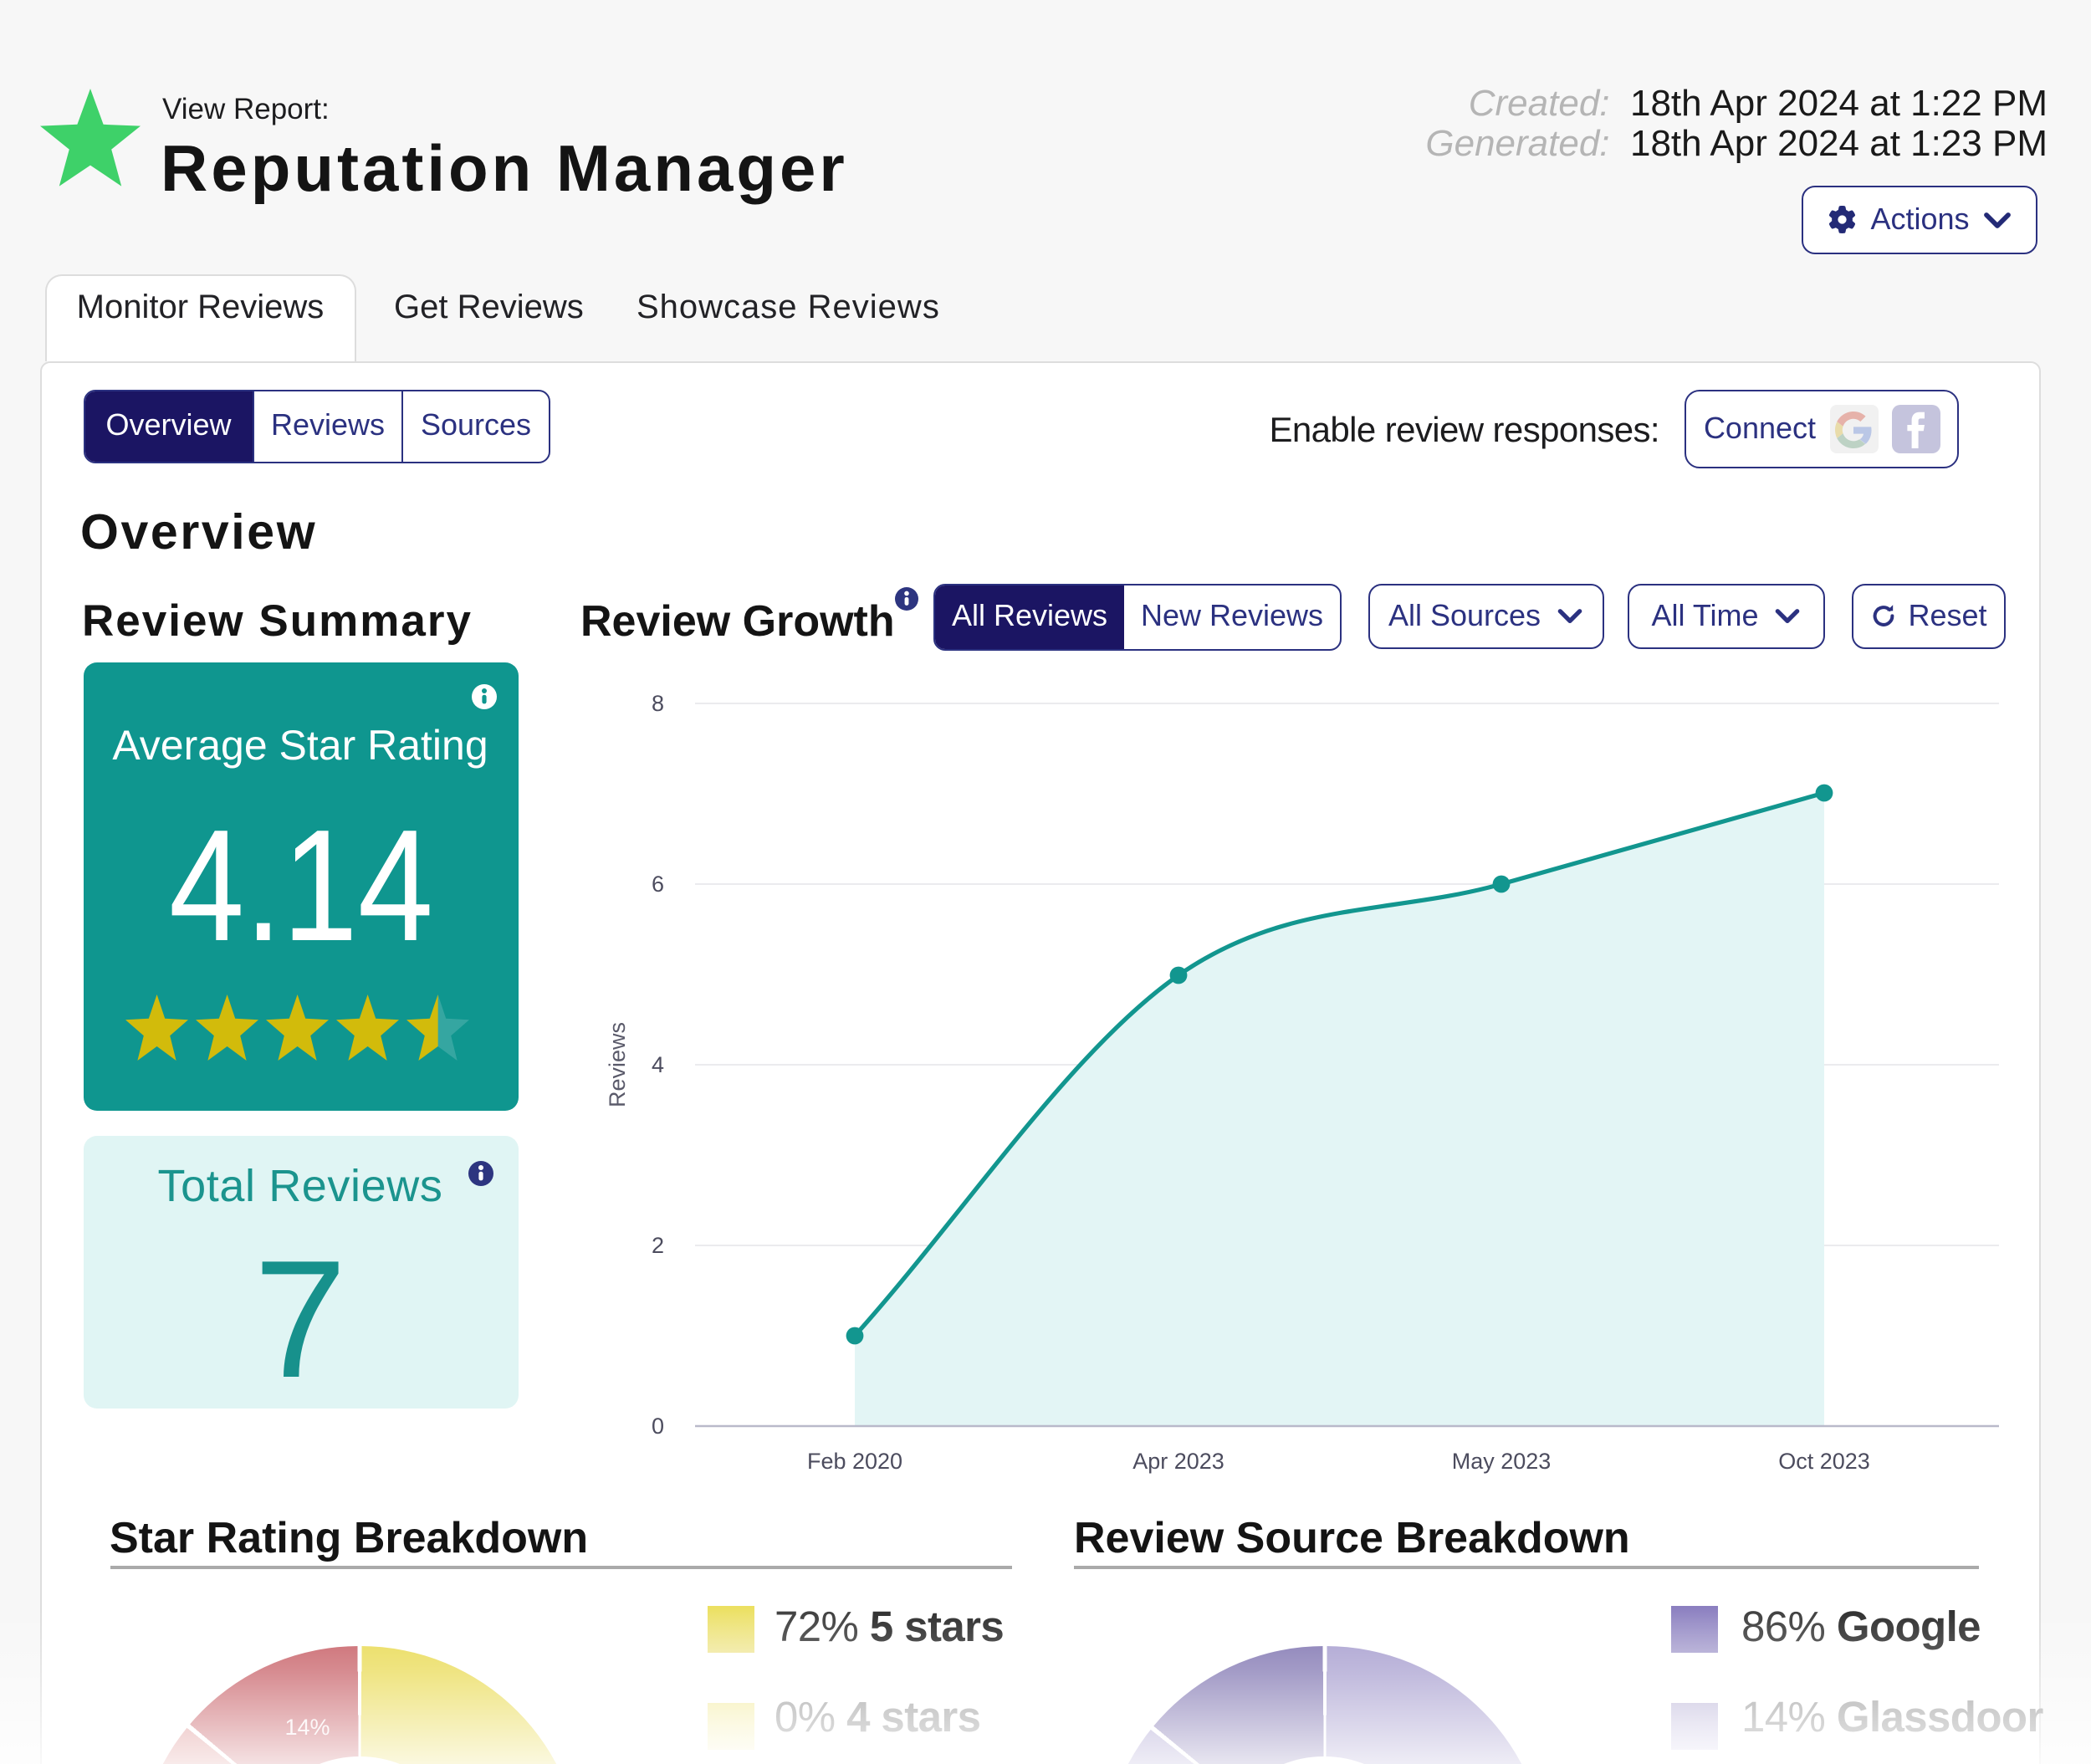  I want to click on svg-text: May 2023, so click(1502, 1461).